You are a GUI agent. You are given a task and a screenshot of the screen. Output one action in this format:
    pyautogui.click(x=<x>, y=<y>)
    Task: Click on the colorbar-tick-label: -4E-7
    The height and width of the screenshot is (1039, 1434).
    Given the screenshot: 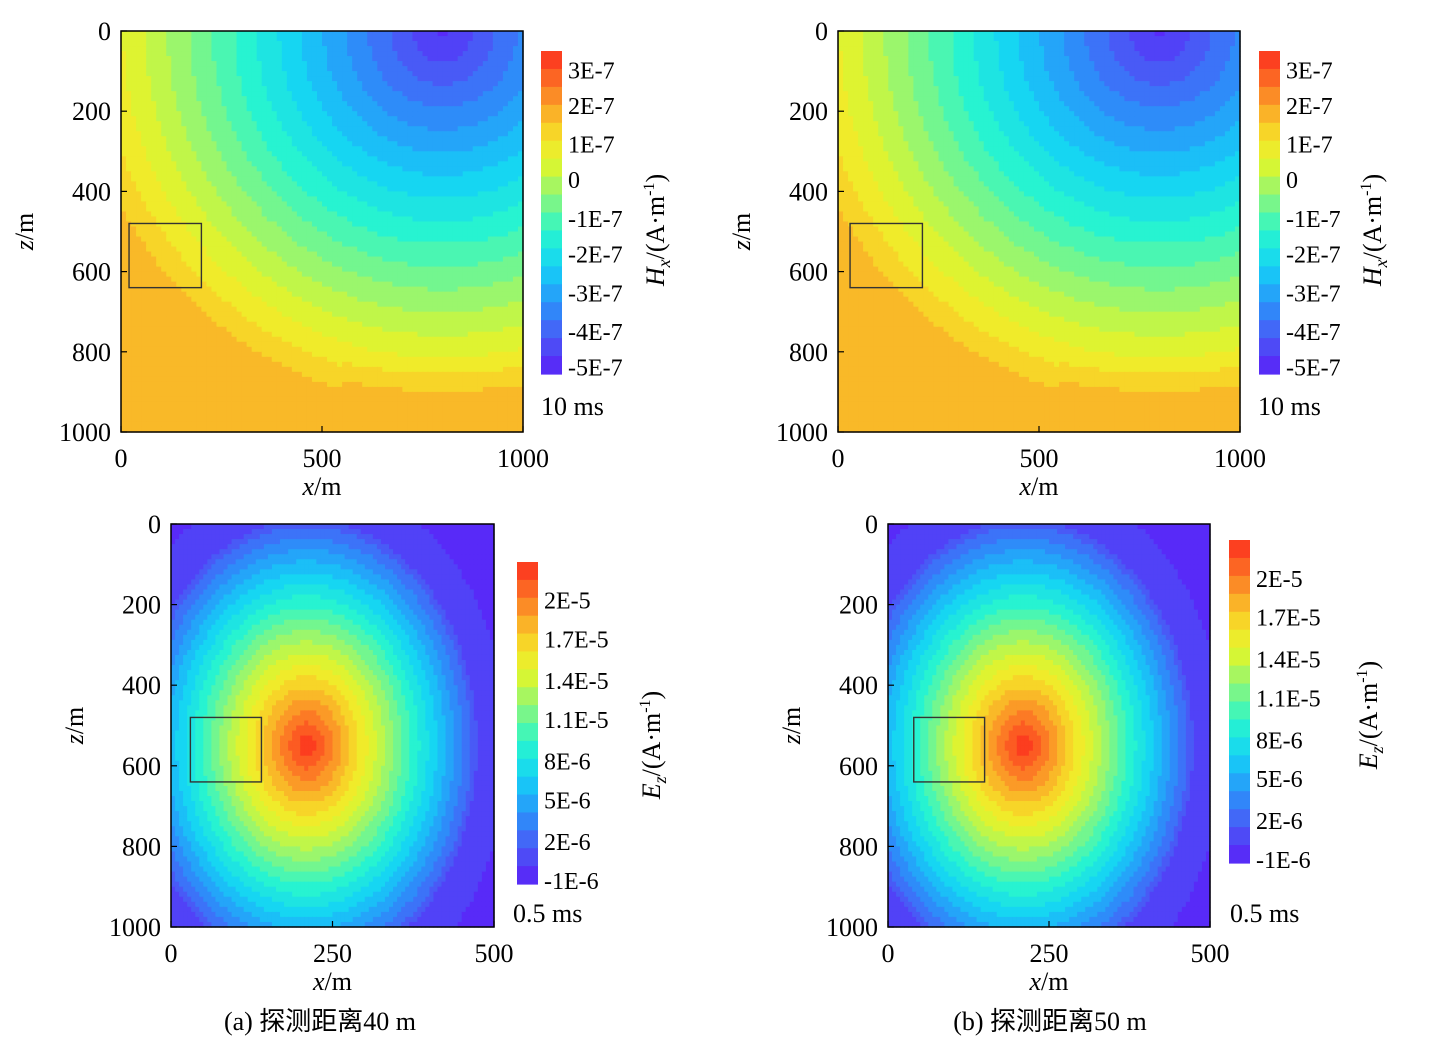 What is the action you would take?
    pyautogui.click(x=595, y=333)
    